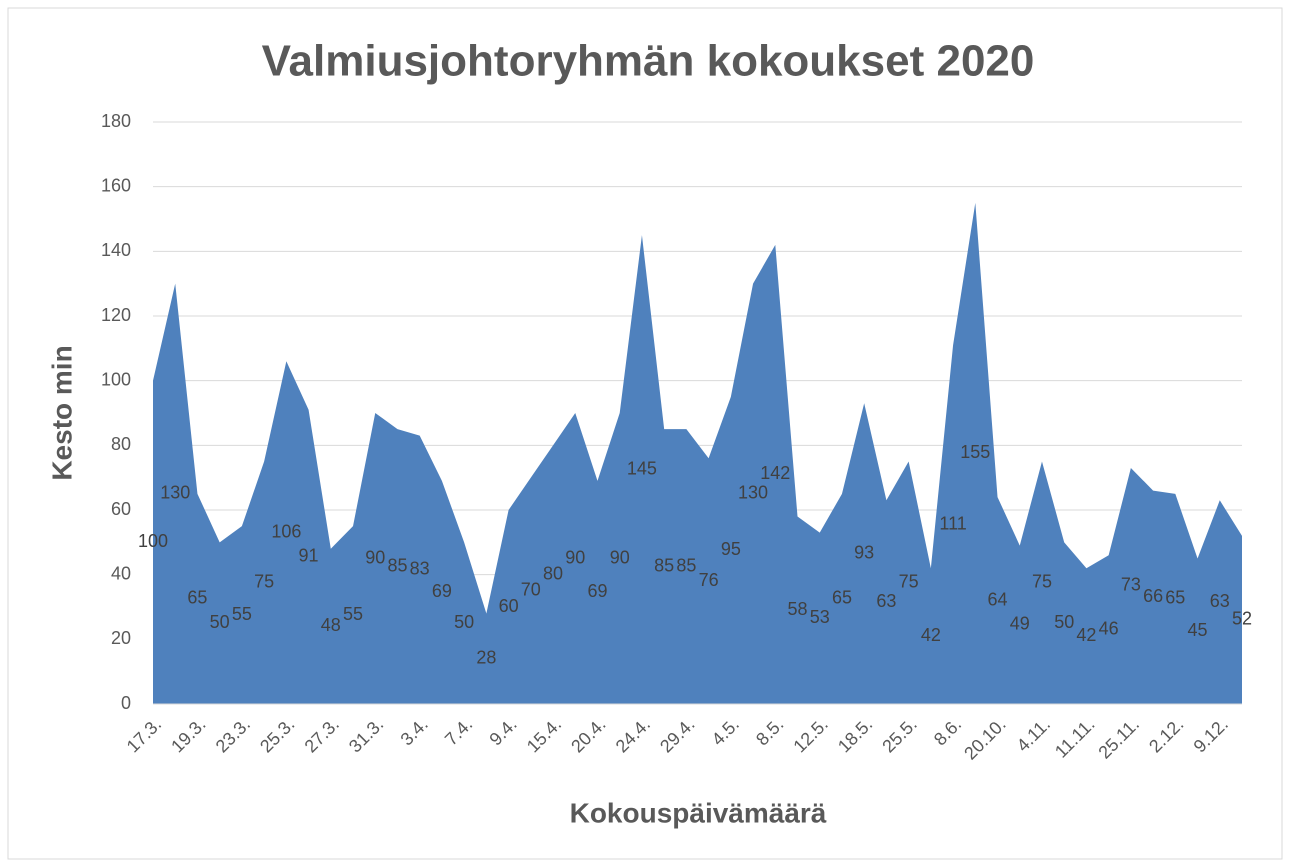  What do you see at coordinates (331, 625) in the screenshot?
I see `data-label: 48` at bounding box center [331, 625].